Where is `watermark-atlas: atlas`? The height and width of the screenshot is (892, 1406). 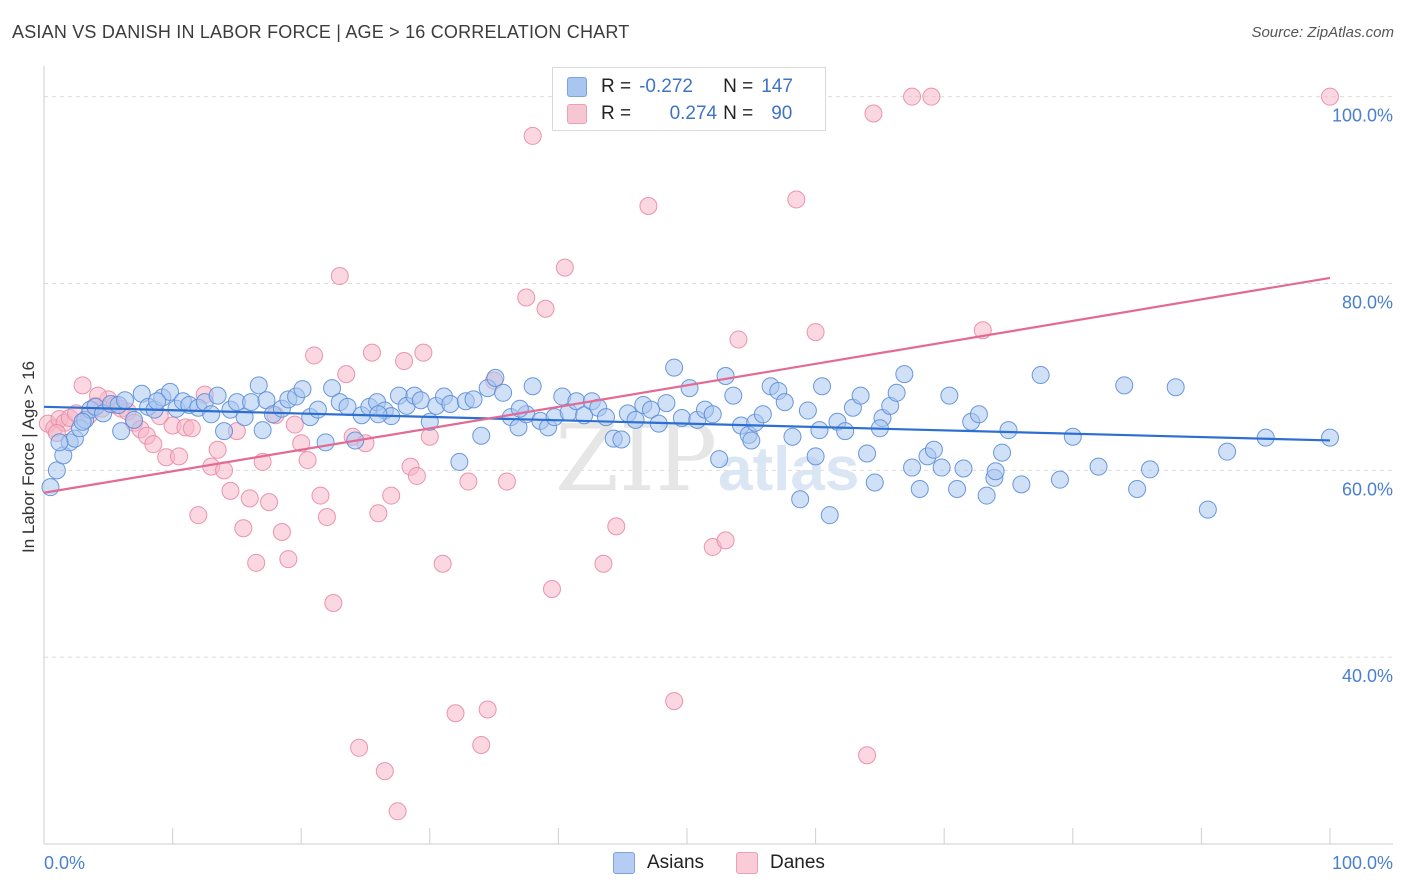
watermark-atlas: atlas is located at coordinates (788, 469).